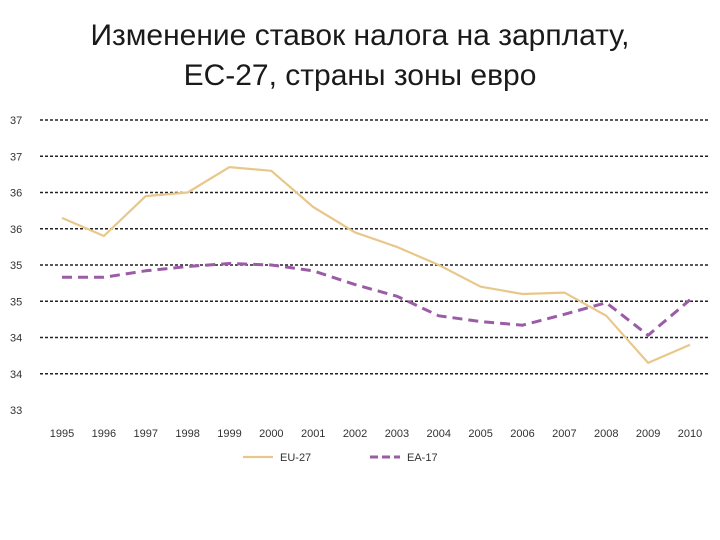 This screenshot has height=540, width=720. Describe the element at coordinates (104, 434) in the screenshot. I see `x-tick-label: 1996` at that location.